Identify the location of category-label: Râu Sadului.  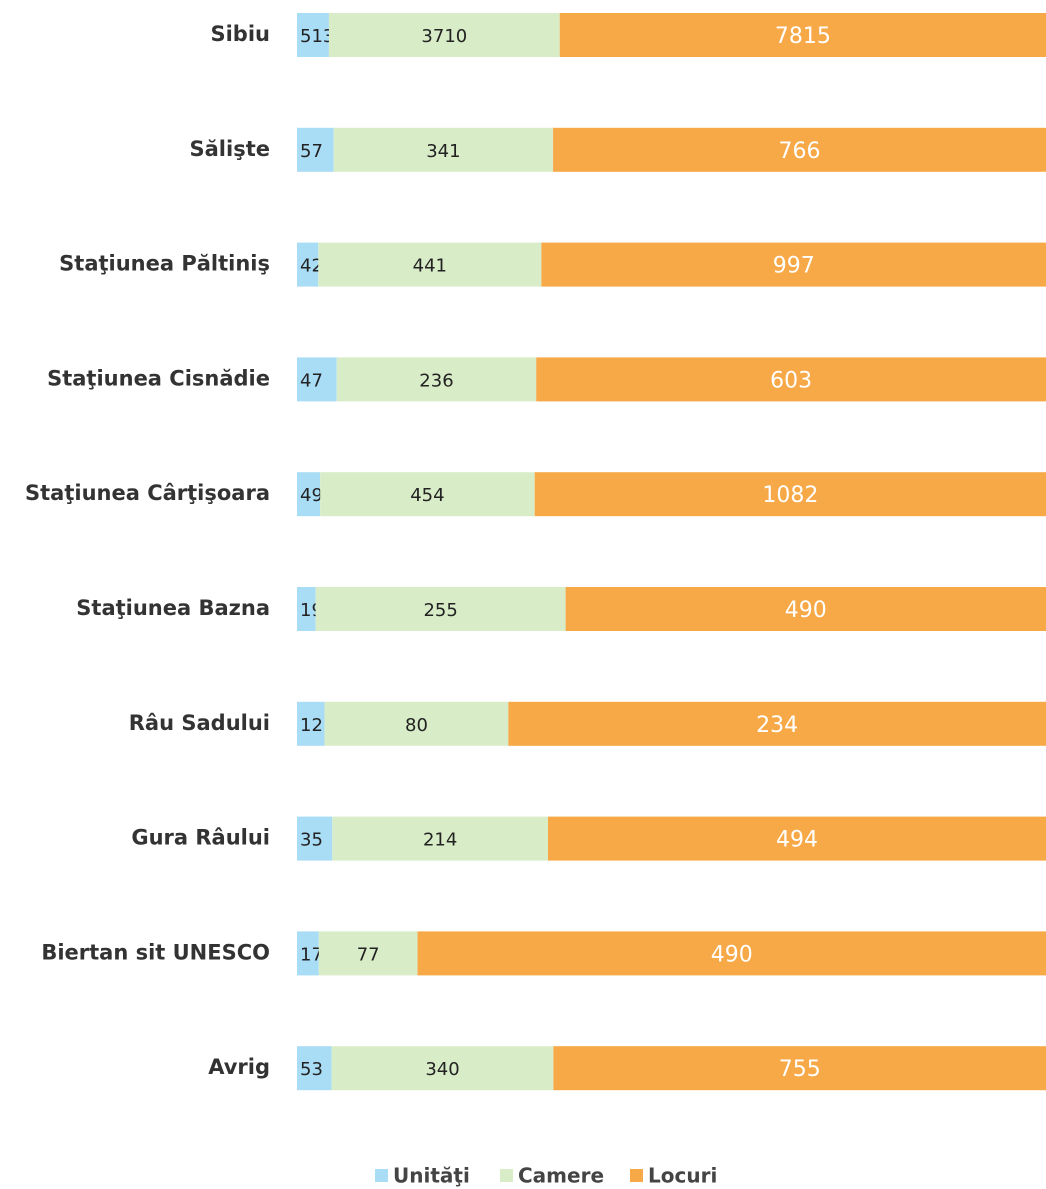
(199, 723).